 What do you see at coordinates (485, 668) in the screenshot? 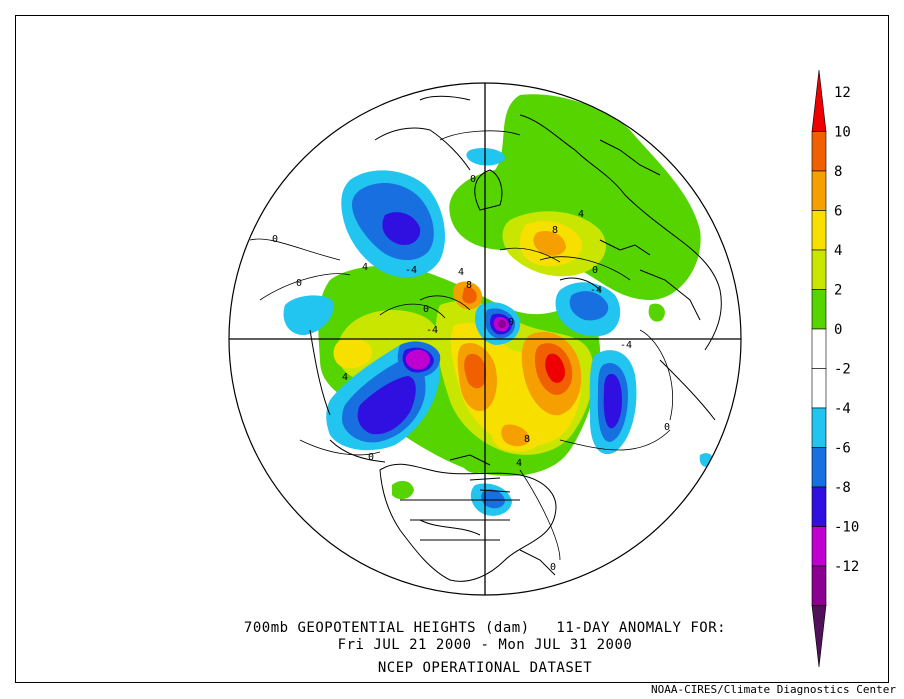
I see `title-line-3: NCEP OPERATIONAL DATASET` at bounding box center [485, 668].